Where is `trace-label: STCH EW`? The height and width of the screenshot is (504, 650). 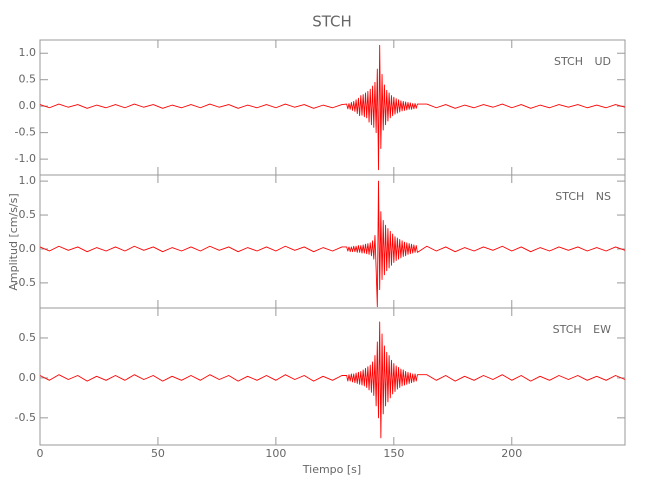
trace-label: STCH EW is located at coordinates (582, 329).